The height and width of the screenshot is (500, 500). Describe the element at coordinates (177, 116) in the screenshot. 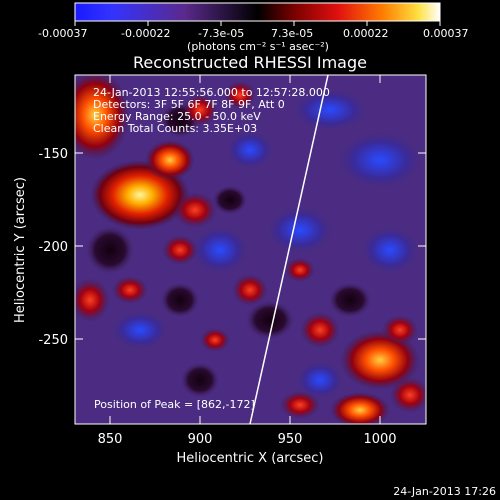

I see `info-energy-range: Energy Range: 25.0 - 50.0 keV` at that location.